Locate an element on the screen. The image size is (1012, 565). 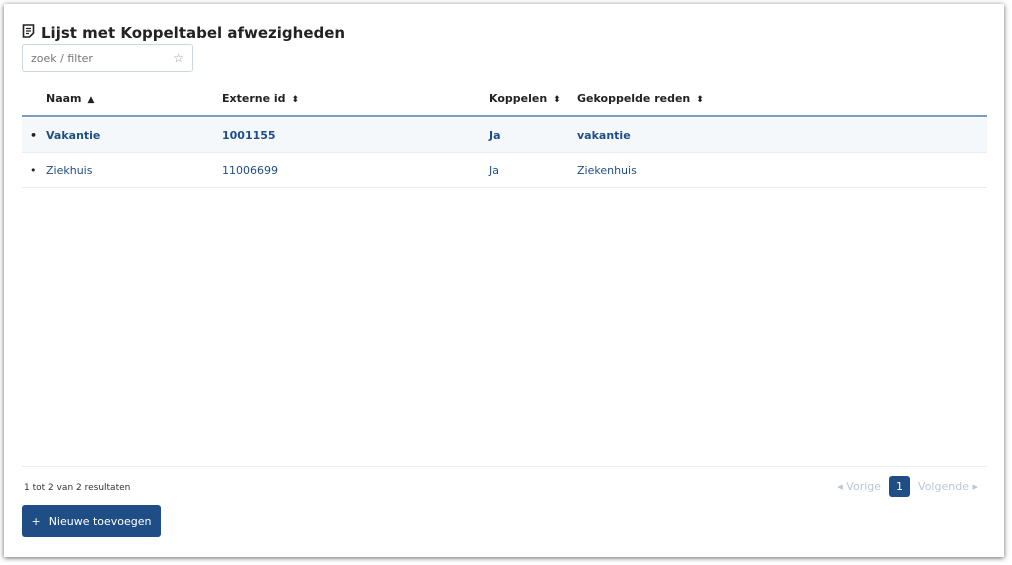
cell-externe-id: 11006699 is located at coordinates (250, 170).